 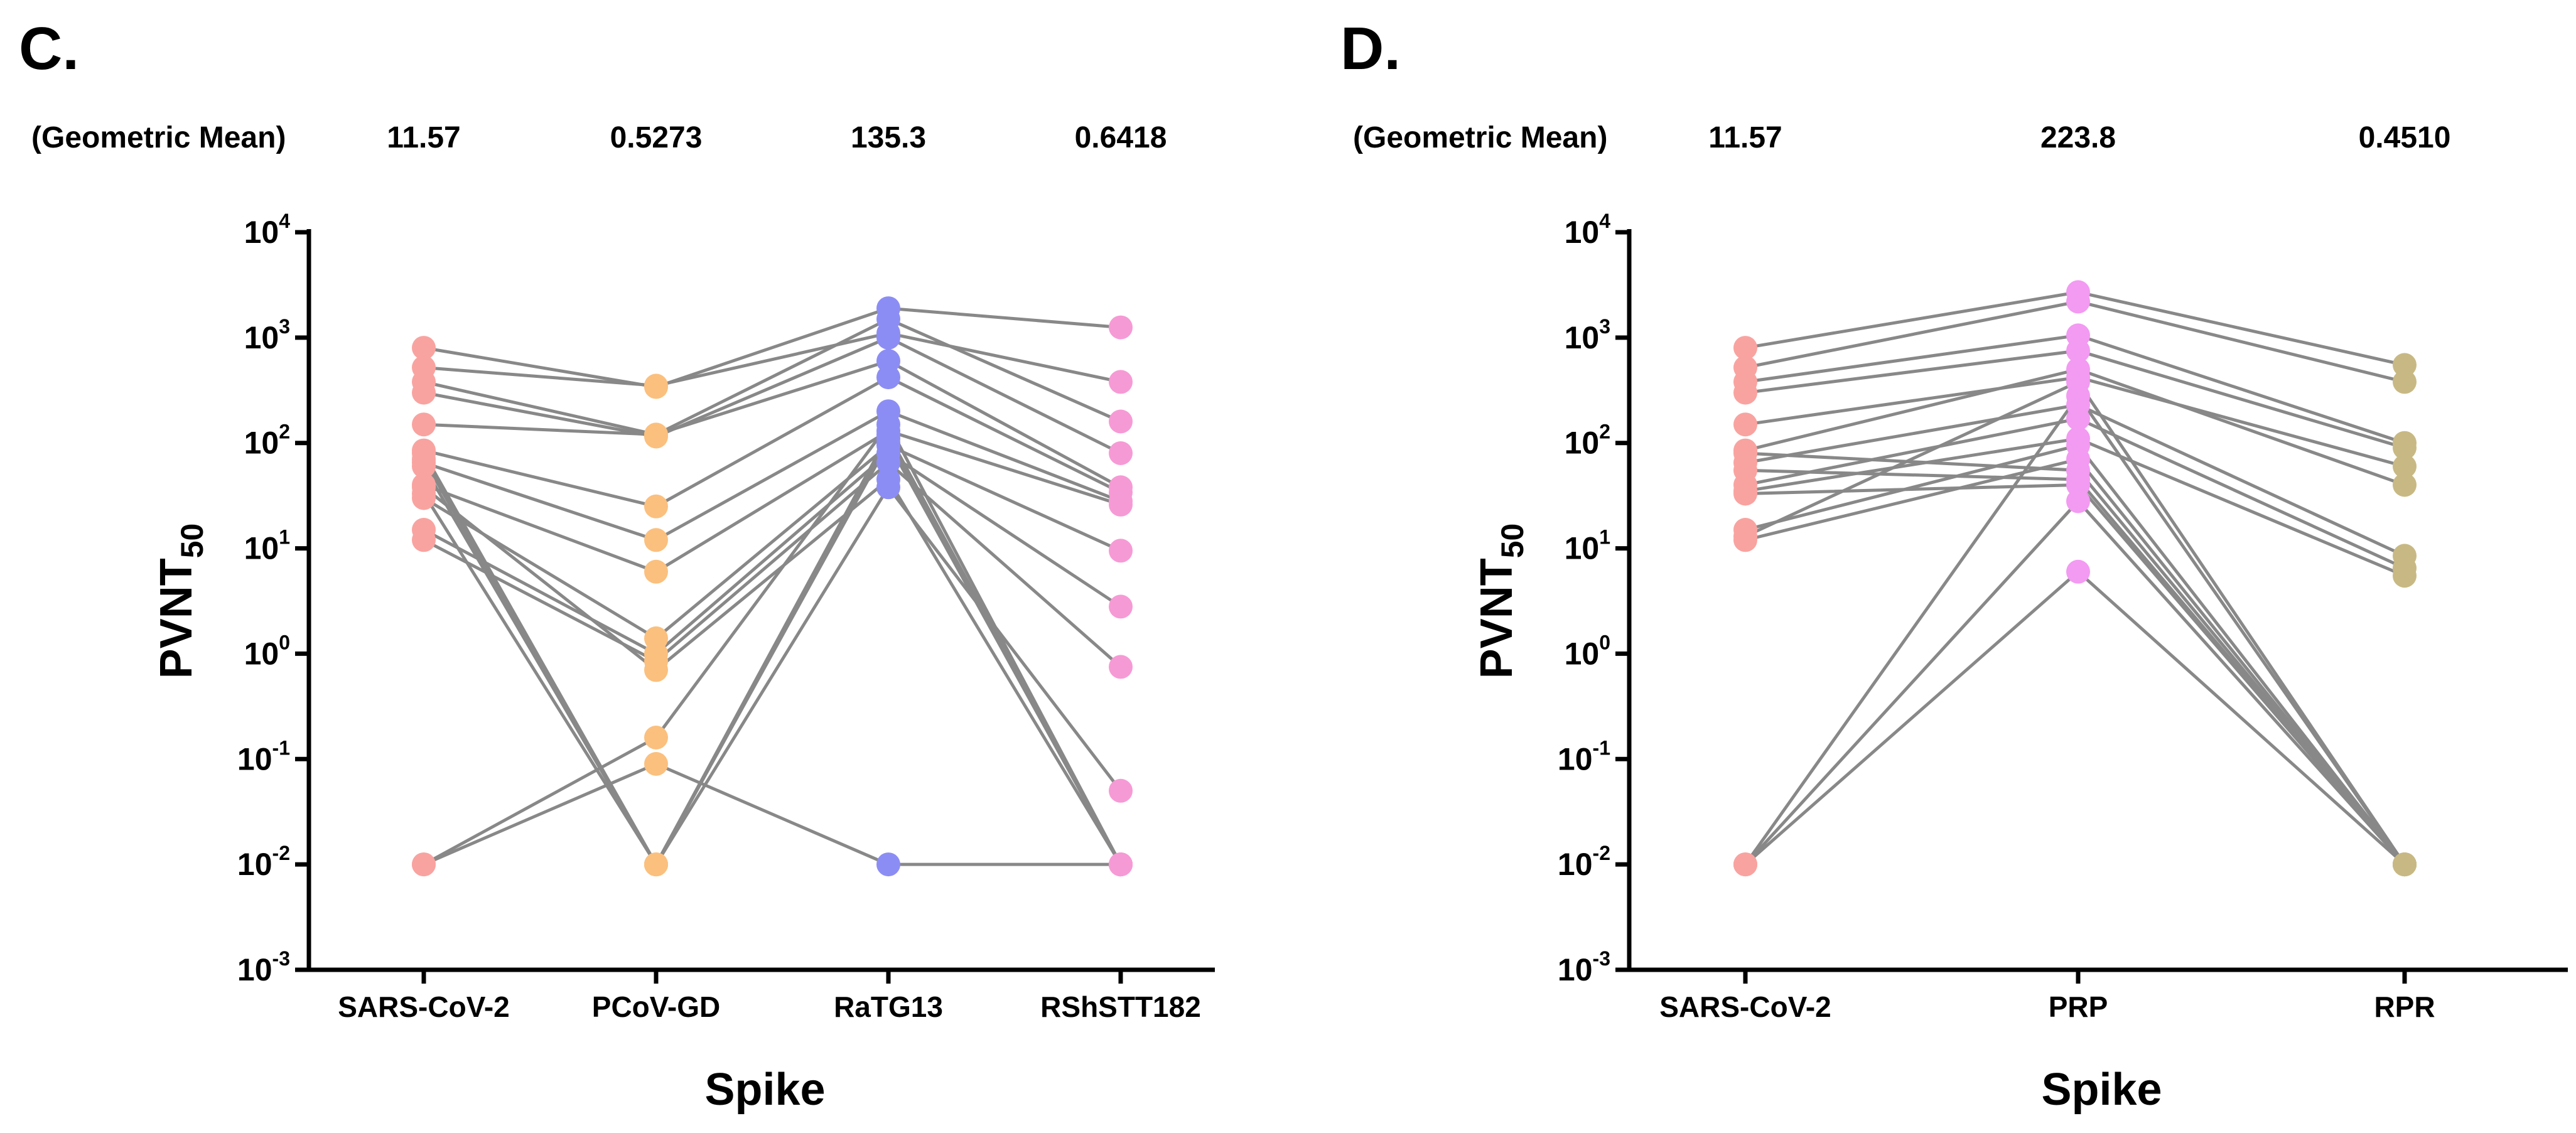 What do you see at coordinates (281, 747) in the screenshot?
I see `y-tick-exponent: -1` at bounding box center [281, 747].